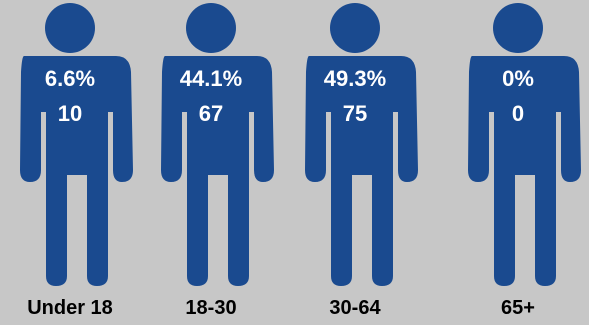  Describe the element at coordinates (70, 113) in the screenshot. I see `count-label: 10` at that location.